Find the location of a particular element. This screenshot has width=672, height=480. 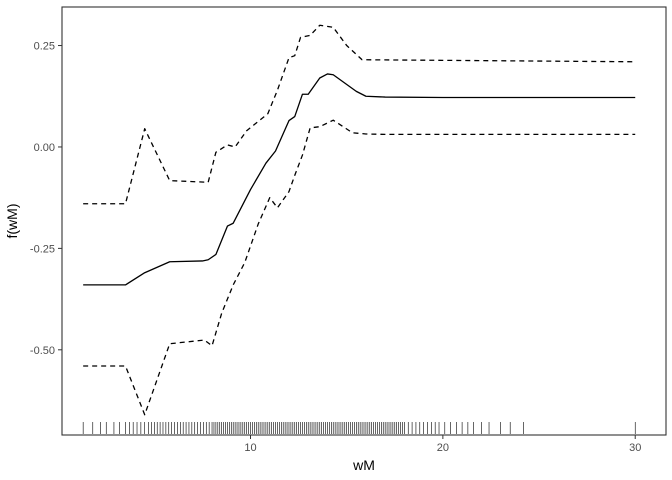

x-axis: 10 20 30 is located at coordinates (442, 444).